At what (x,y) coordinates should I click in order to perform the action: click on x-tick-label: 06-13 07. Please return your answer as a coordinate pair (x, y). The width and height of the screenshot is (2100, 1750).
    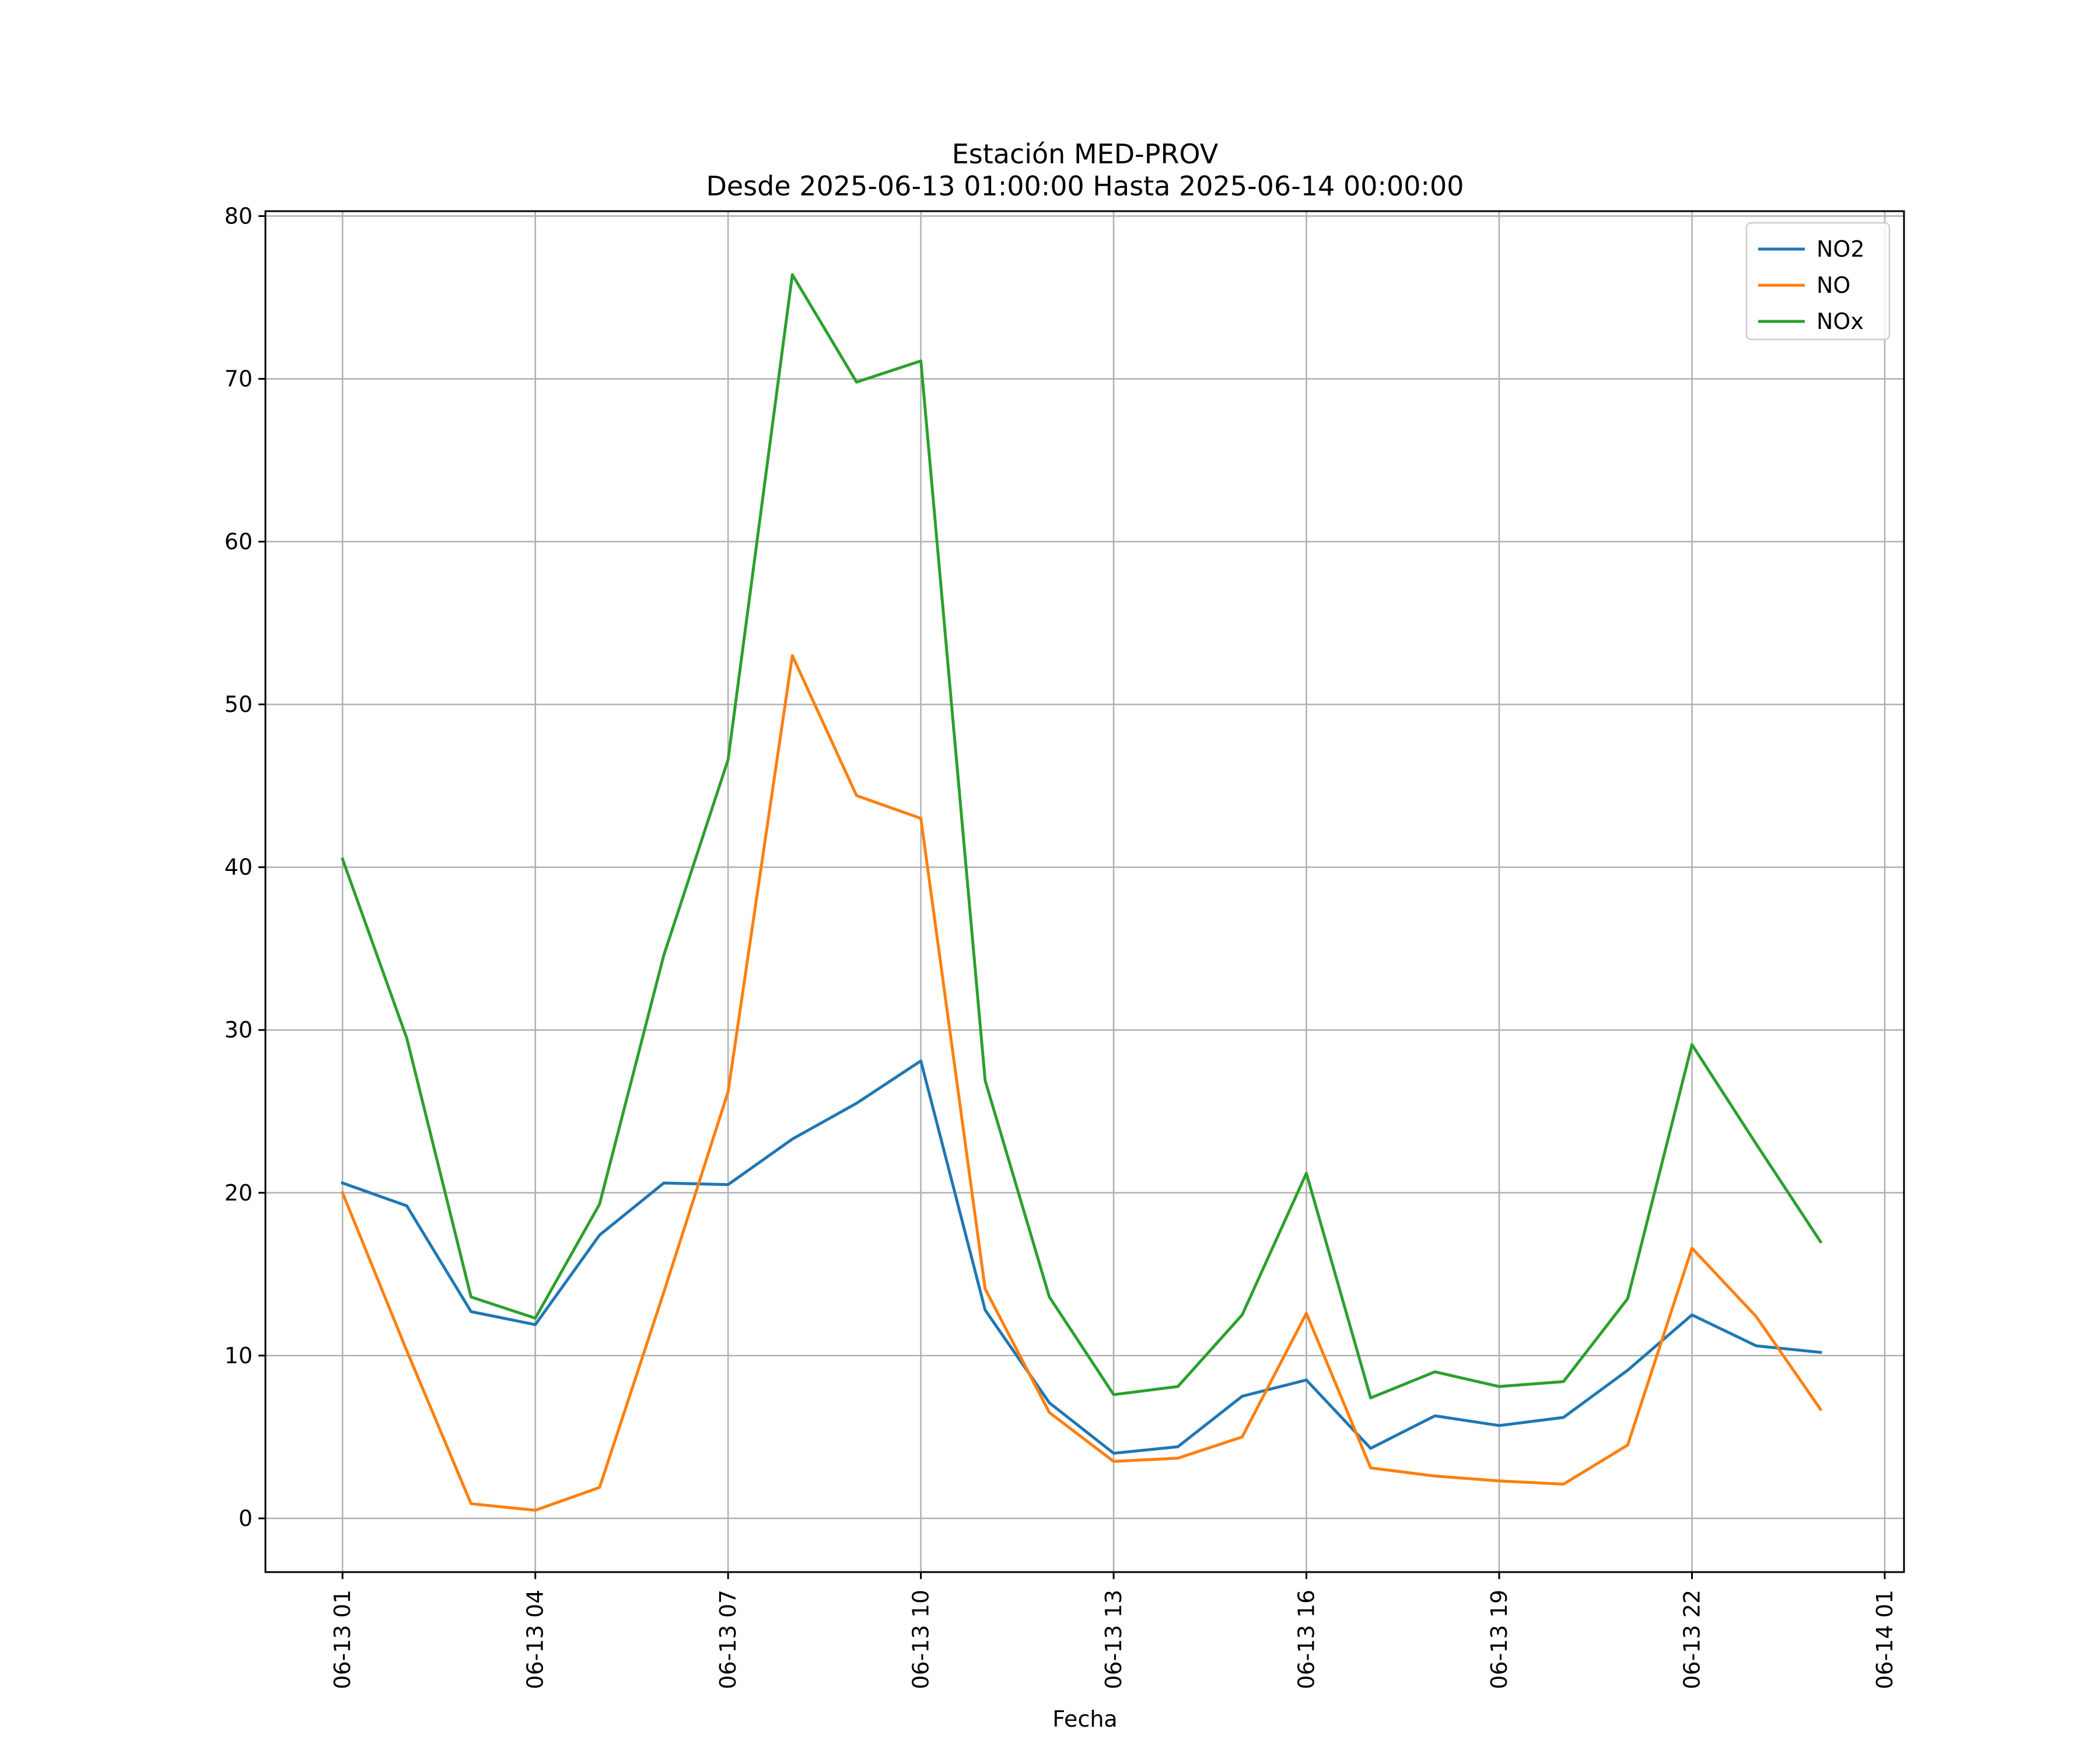
    Looking at the image, I should click on (728, 1639).